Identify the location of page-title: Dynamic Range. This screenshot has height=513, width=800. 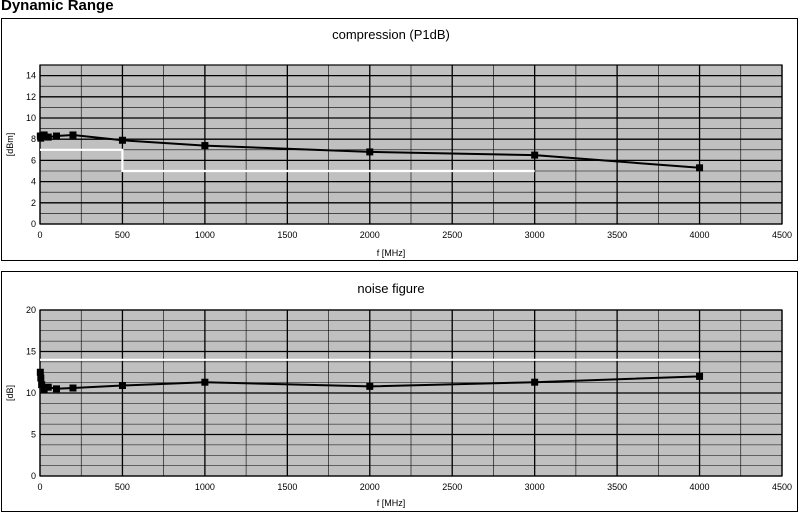
(57, 7).